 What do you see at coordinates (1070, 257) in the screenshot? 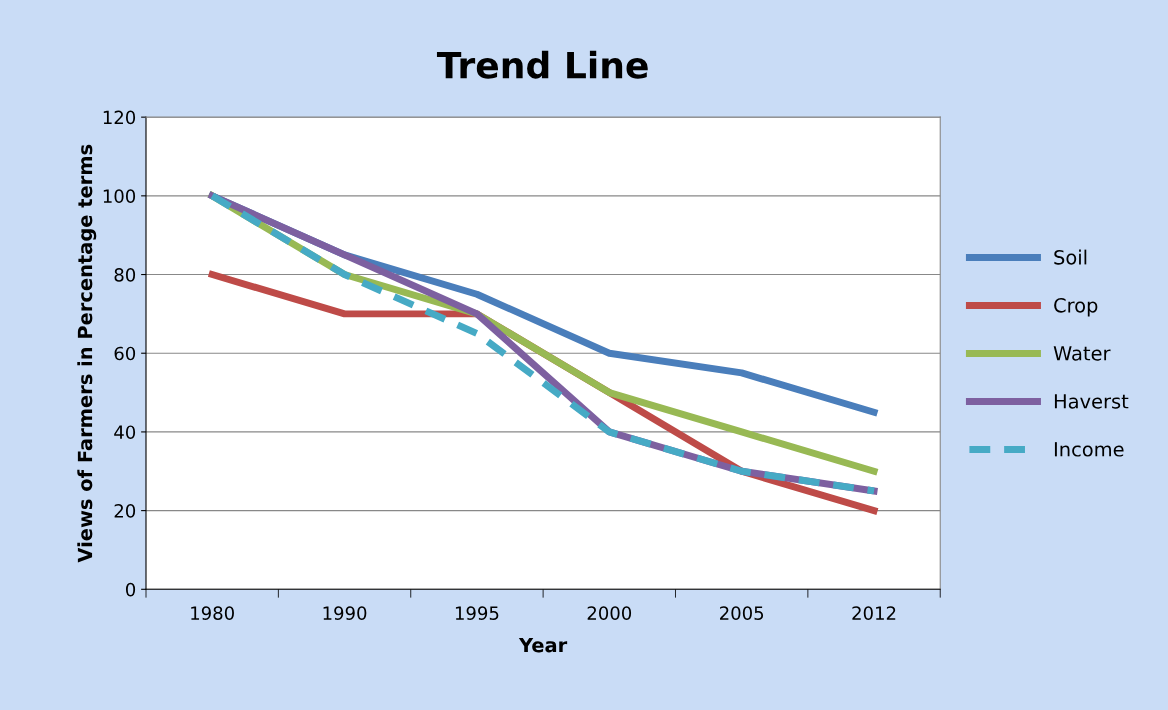
I see `legend-label: Soil` at bounding box center [1070, 257].